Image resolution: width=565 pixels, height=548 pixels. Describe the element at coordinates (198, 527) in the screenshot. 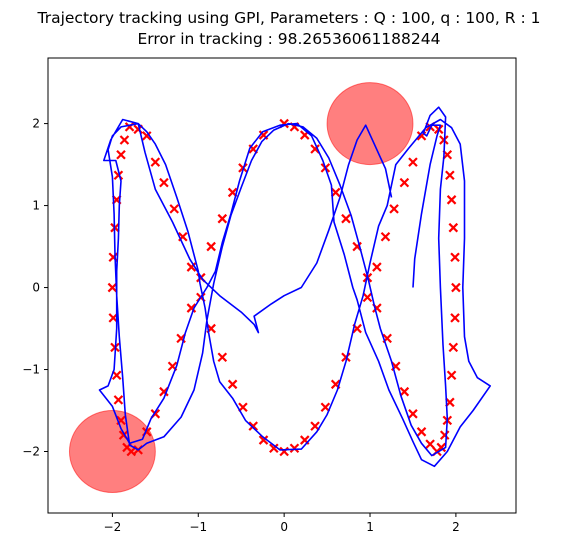

I see `x-tick-label: −1` at that location.